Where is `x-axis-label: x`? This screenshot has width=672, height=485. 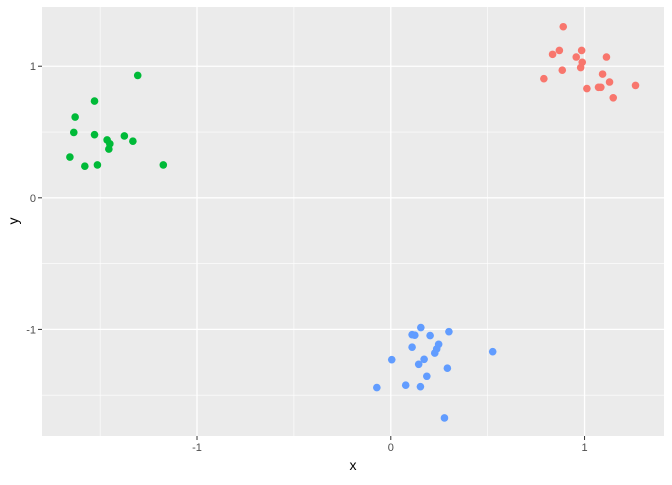 x-axis-label: x is located at coordinates (353, 465).